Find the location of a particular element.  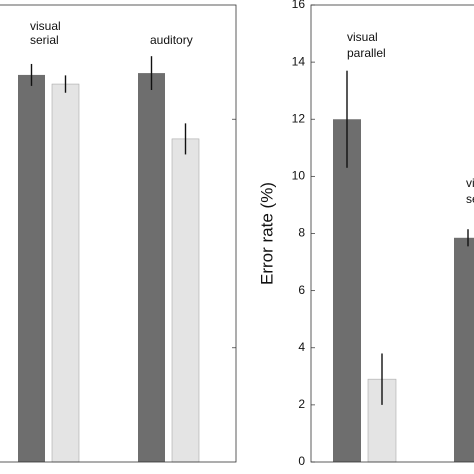

y-tick-label: 6 is located at coordinates (301, 290).